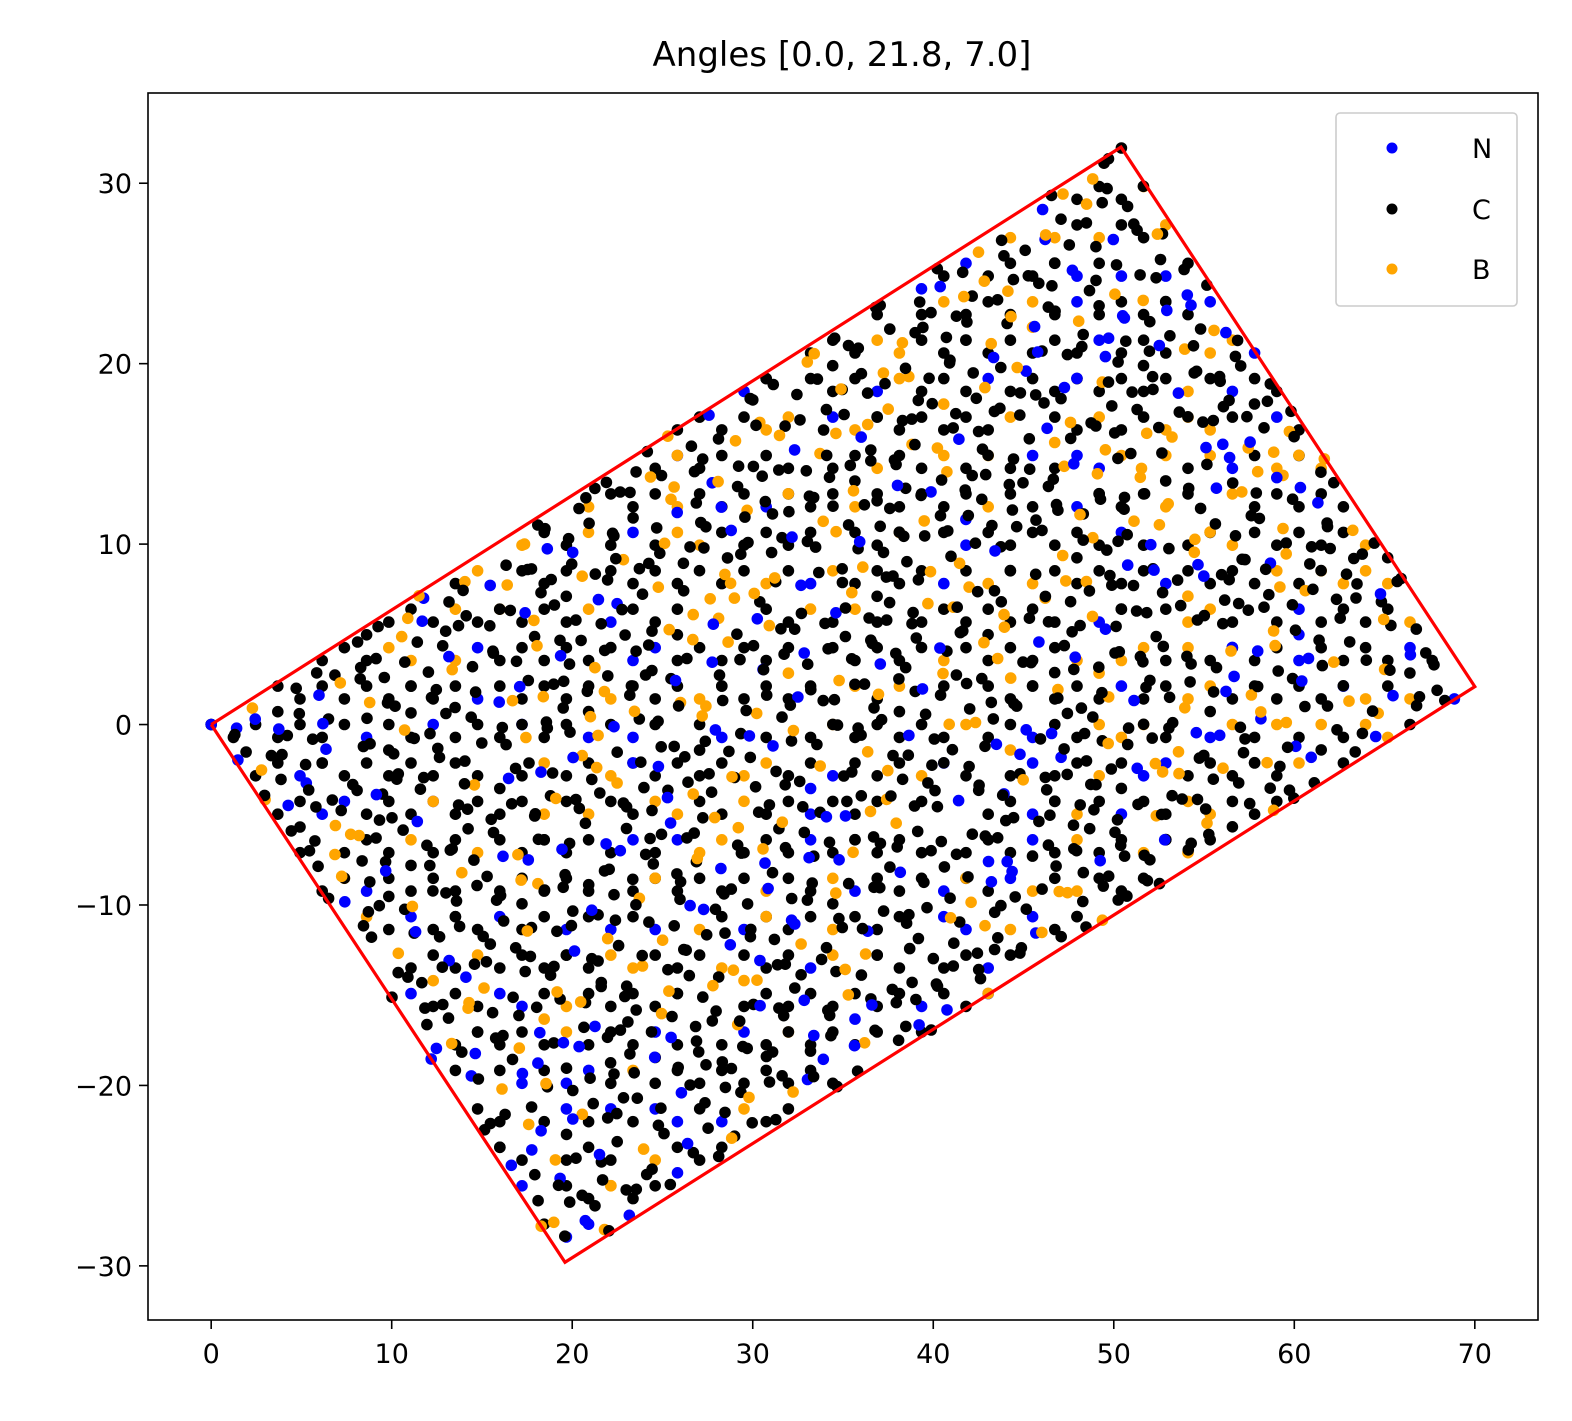 The width and height of the screenshot is (1572, 1421). Describe the element at coordinates (1294, 1354) in the screenshot. I see `x-tick-label: 60` at that location.